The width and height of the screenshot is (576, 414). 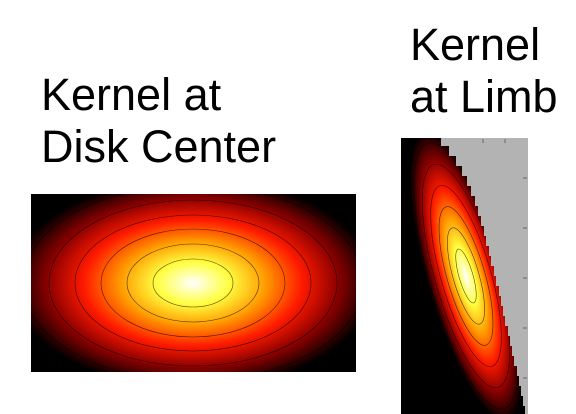 What do you see at coordinates (504, 259) in the screenshot?
I see `plot-ticks` at bounding box center [504, 259].